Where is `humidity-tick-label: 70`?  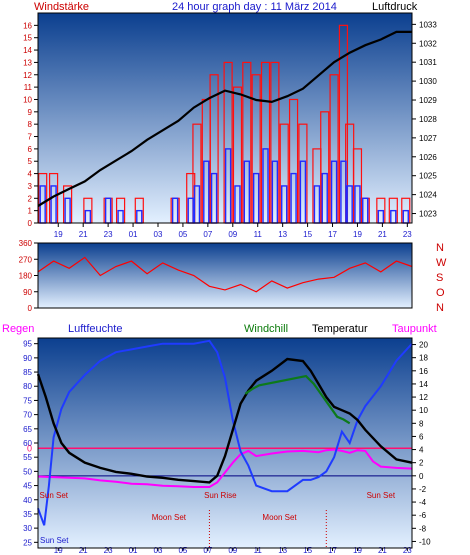
humidity-tick-label: 70 is located at coordinates (27, 415).